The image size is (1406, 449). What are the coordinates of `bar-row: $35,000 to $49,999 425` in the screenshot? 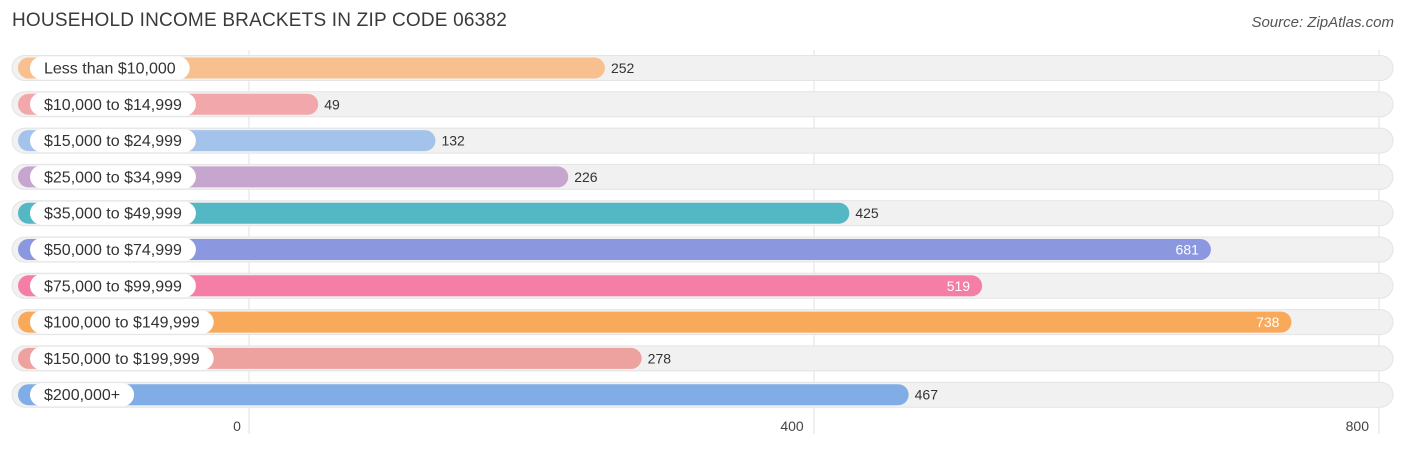 It's located at (702, 213).